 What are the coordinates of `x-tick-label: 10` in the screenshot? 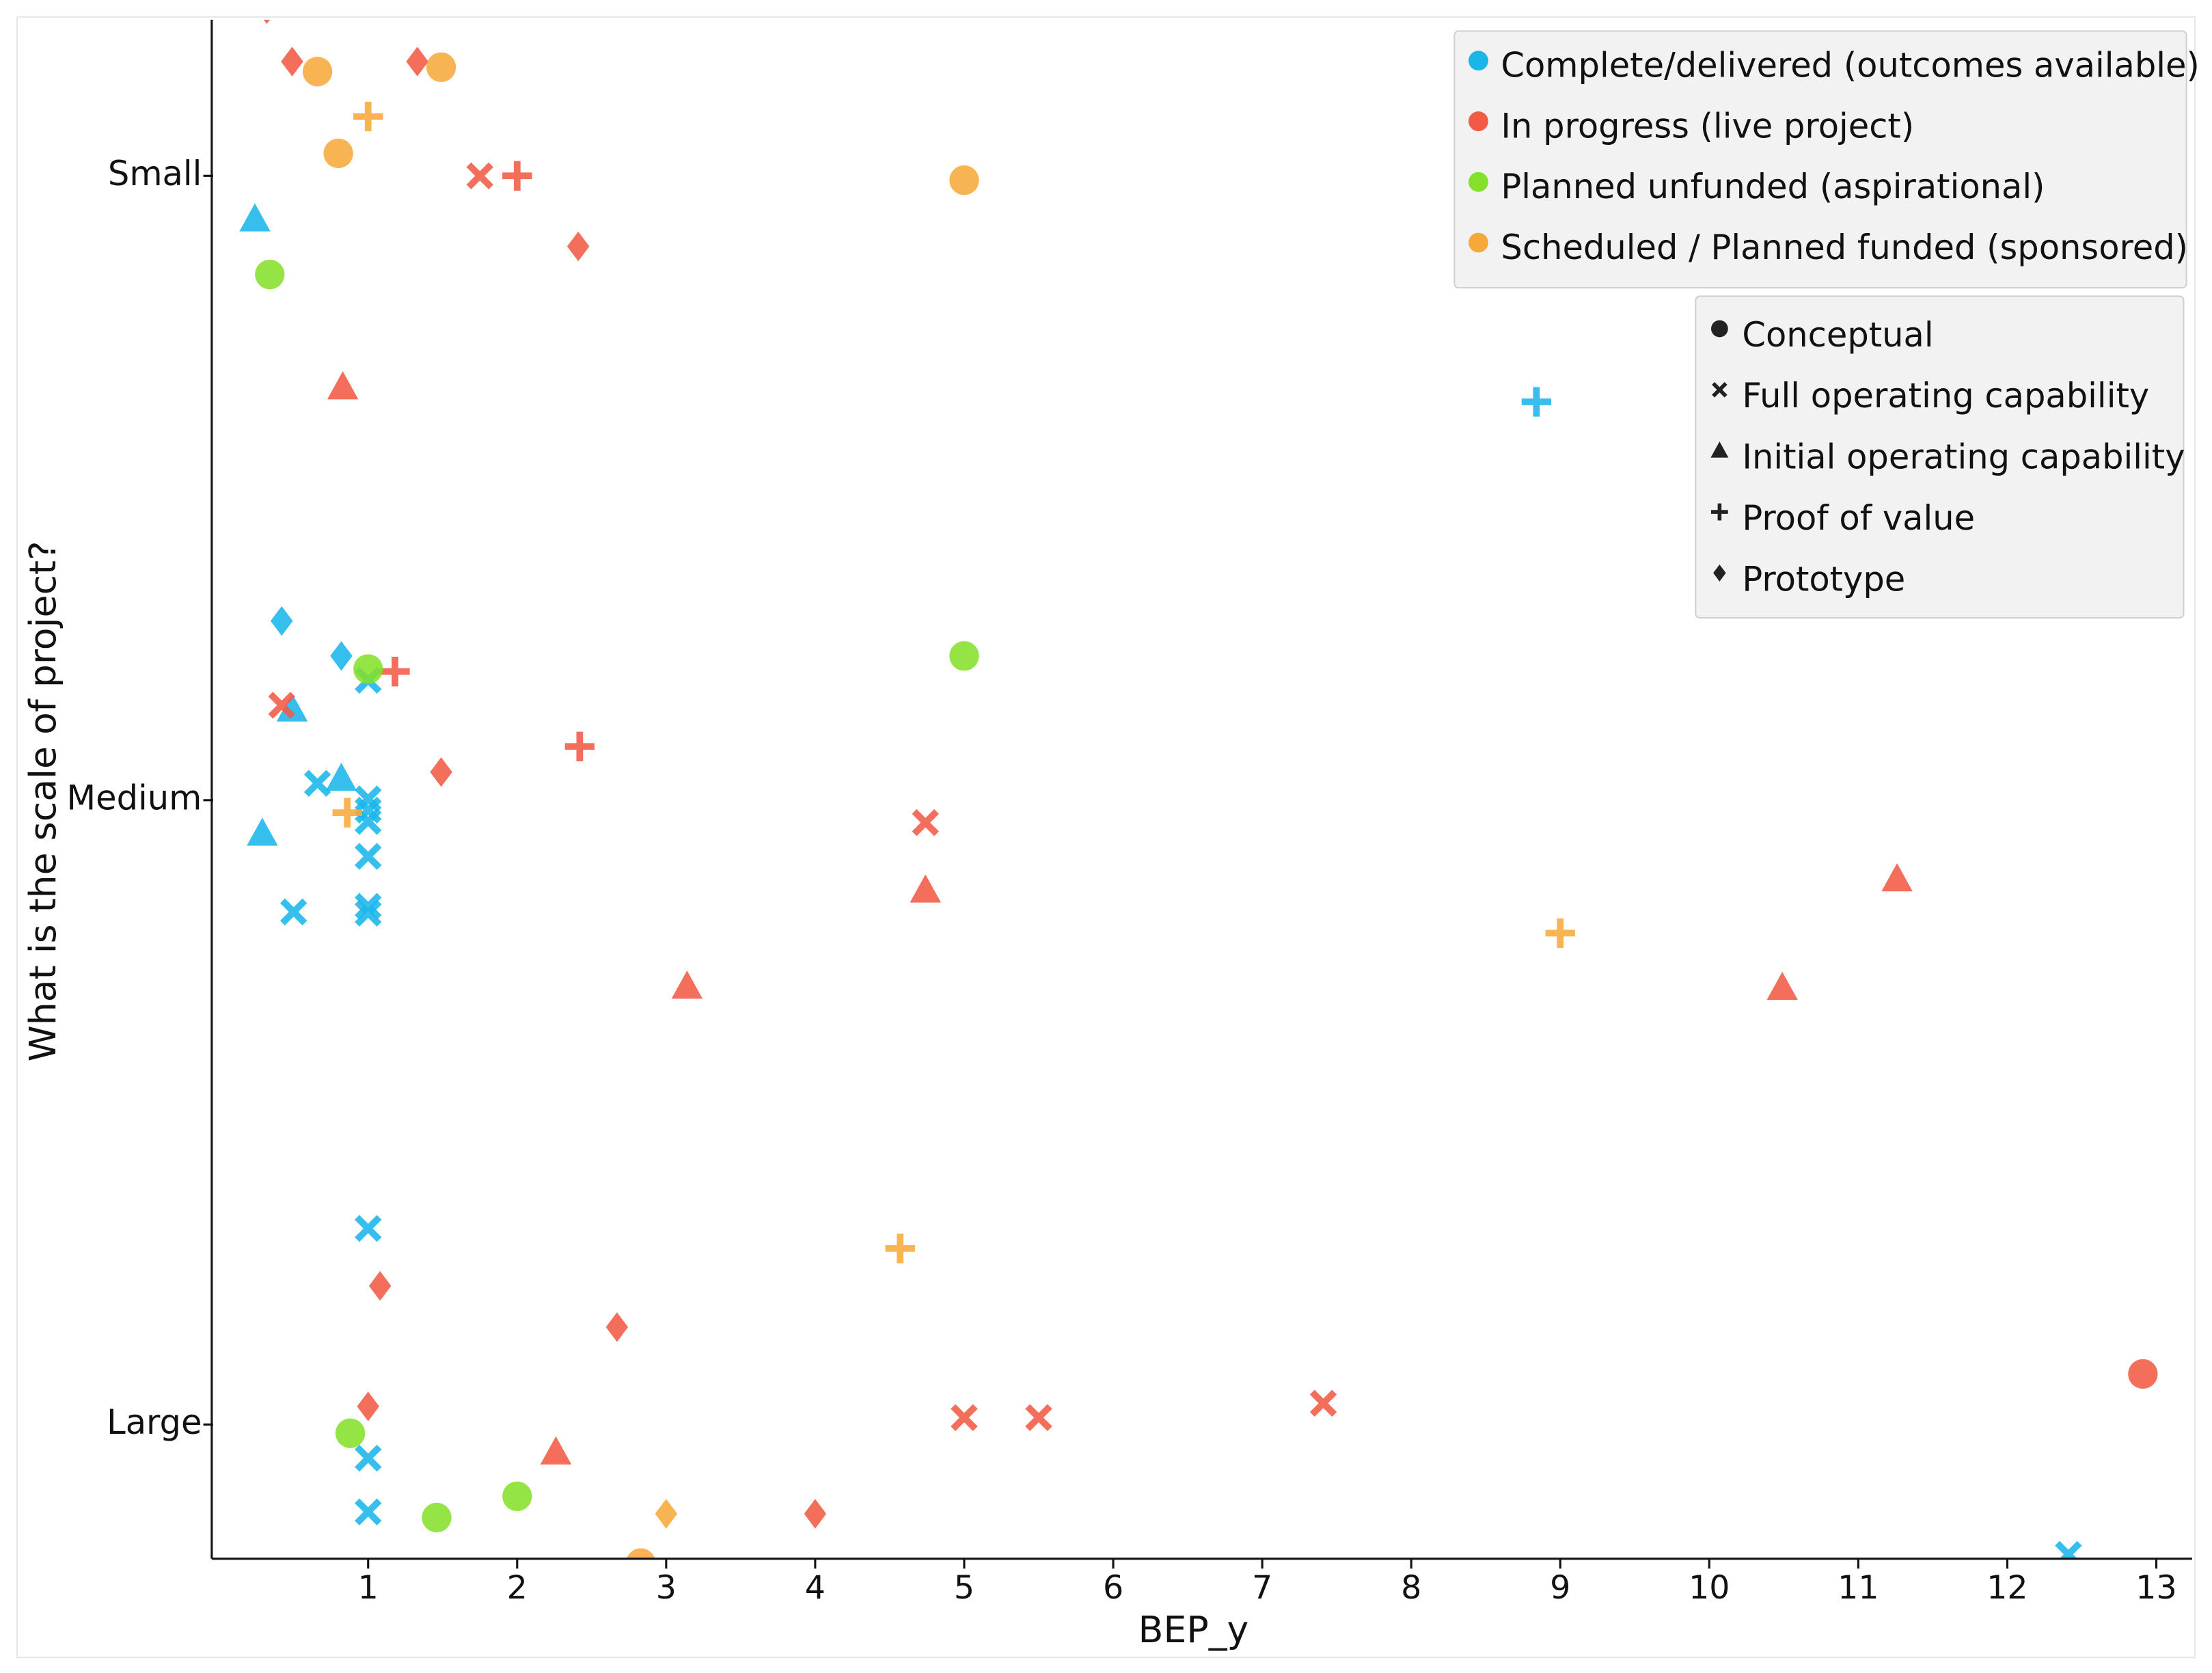 It's located at (1709, 1588).